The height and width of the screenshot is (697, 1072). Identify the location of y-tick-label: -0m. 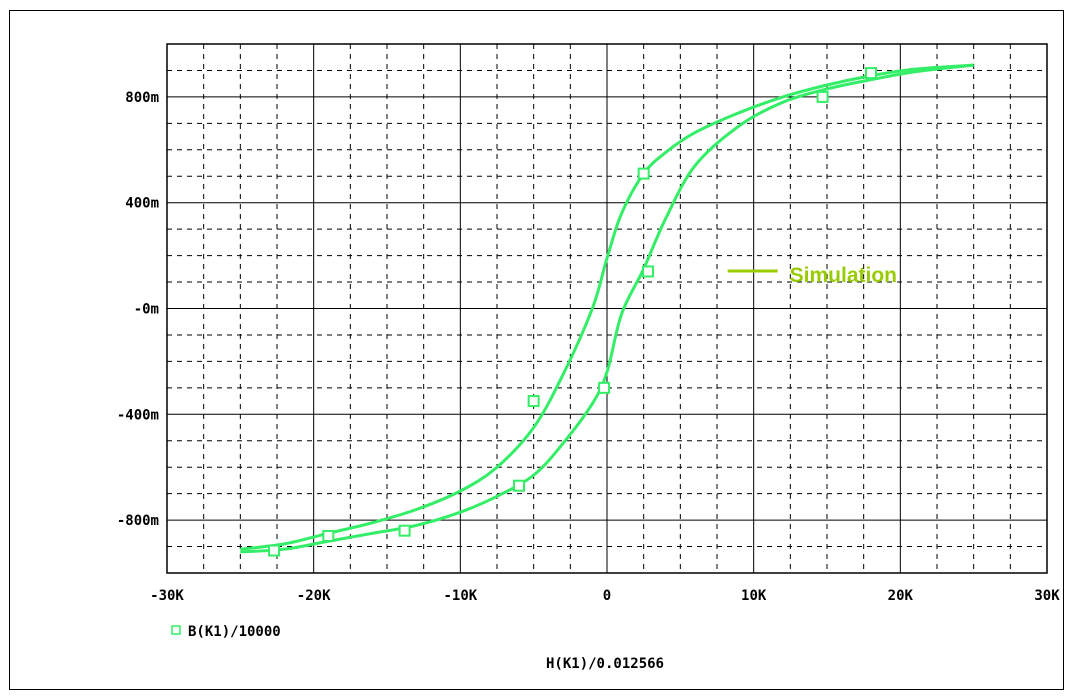
(146, 310).